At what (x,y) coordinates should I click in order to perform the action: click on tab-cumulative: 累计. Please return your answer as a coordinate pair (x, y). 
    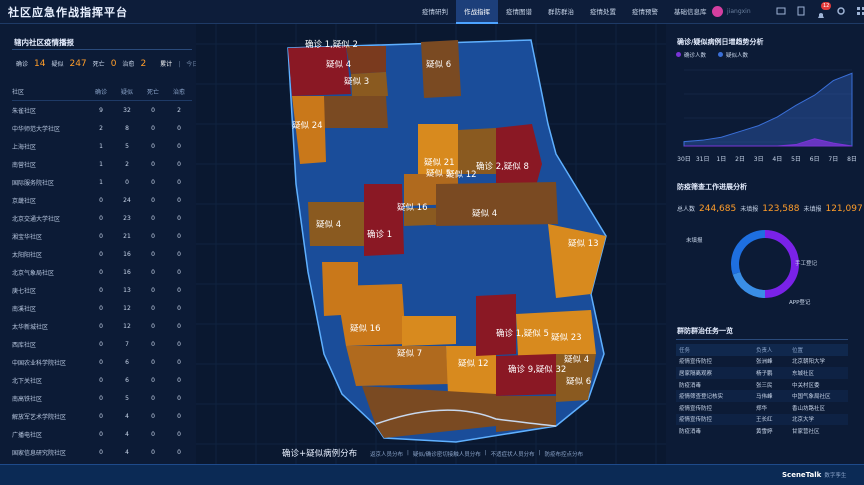
    Looking at the image, I should click on (166, 64).